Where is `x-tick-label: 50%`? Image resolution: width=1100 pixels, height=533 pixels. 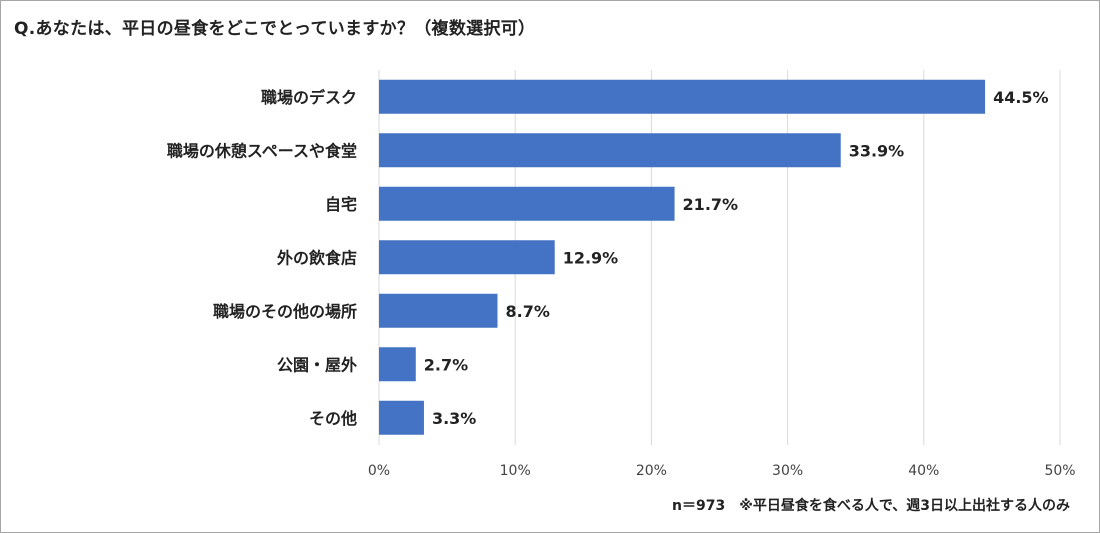
x-tick-label: 50% is located at coordinates (1059, 471).